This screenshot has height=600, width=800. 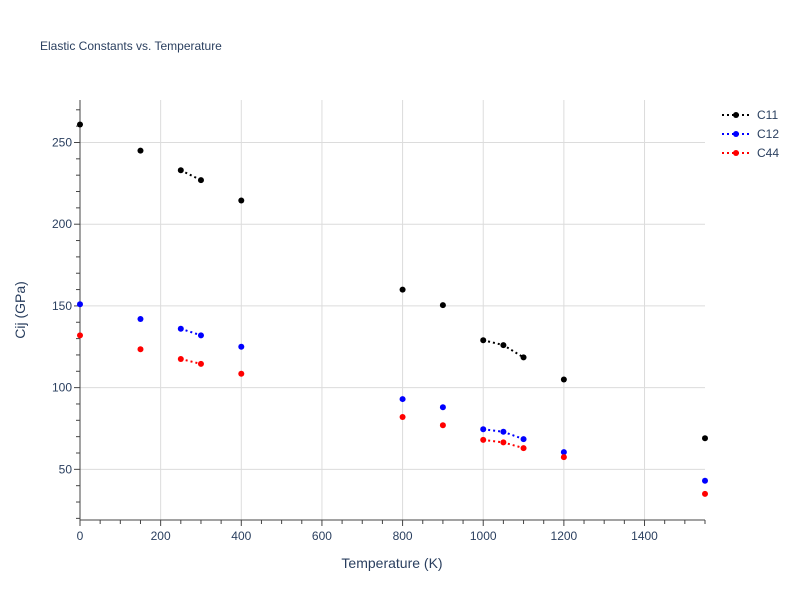 I want to click on x-tick-label: 400, so click(x=241, y=536).